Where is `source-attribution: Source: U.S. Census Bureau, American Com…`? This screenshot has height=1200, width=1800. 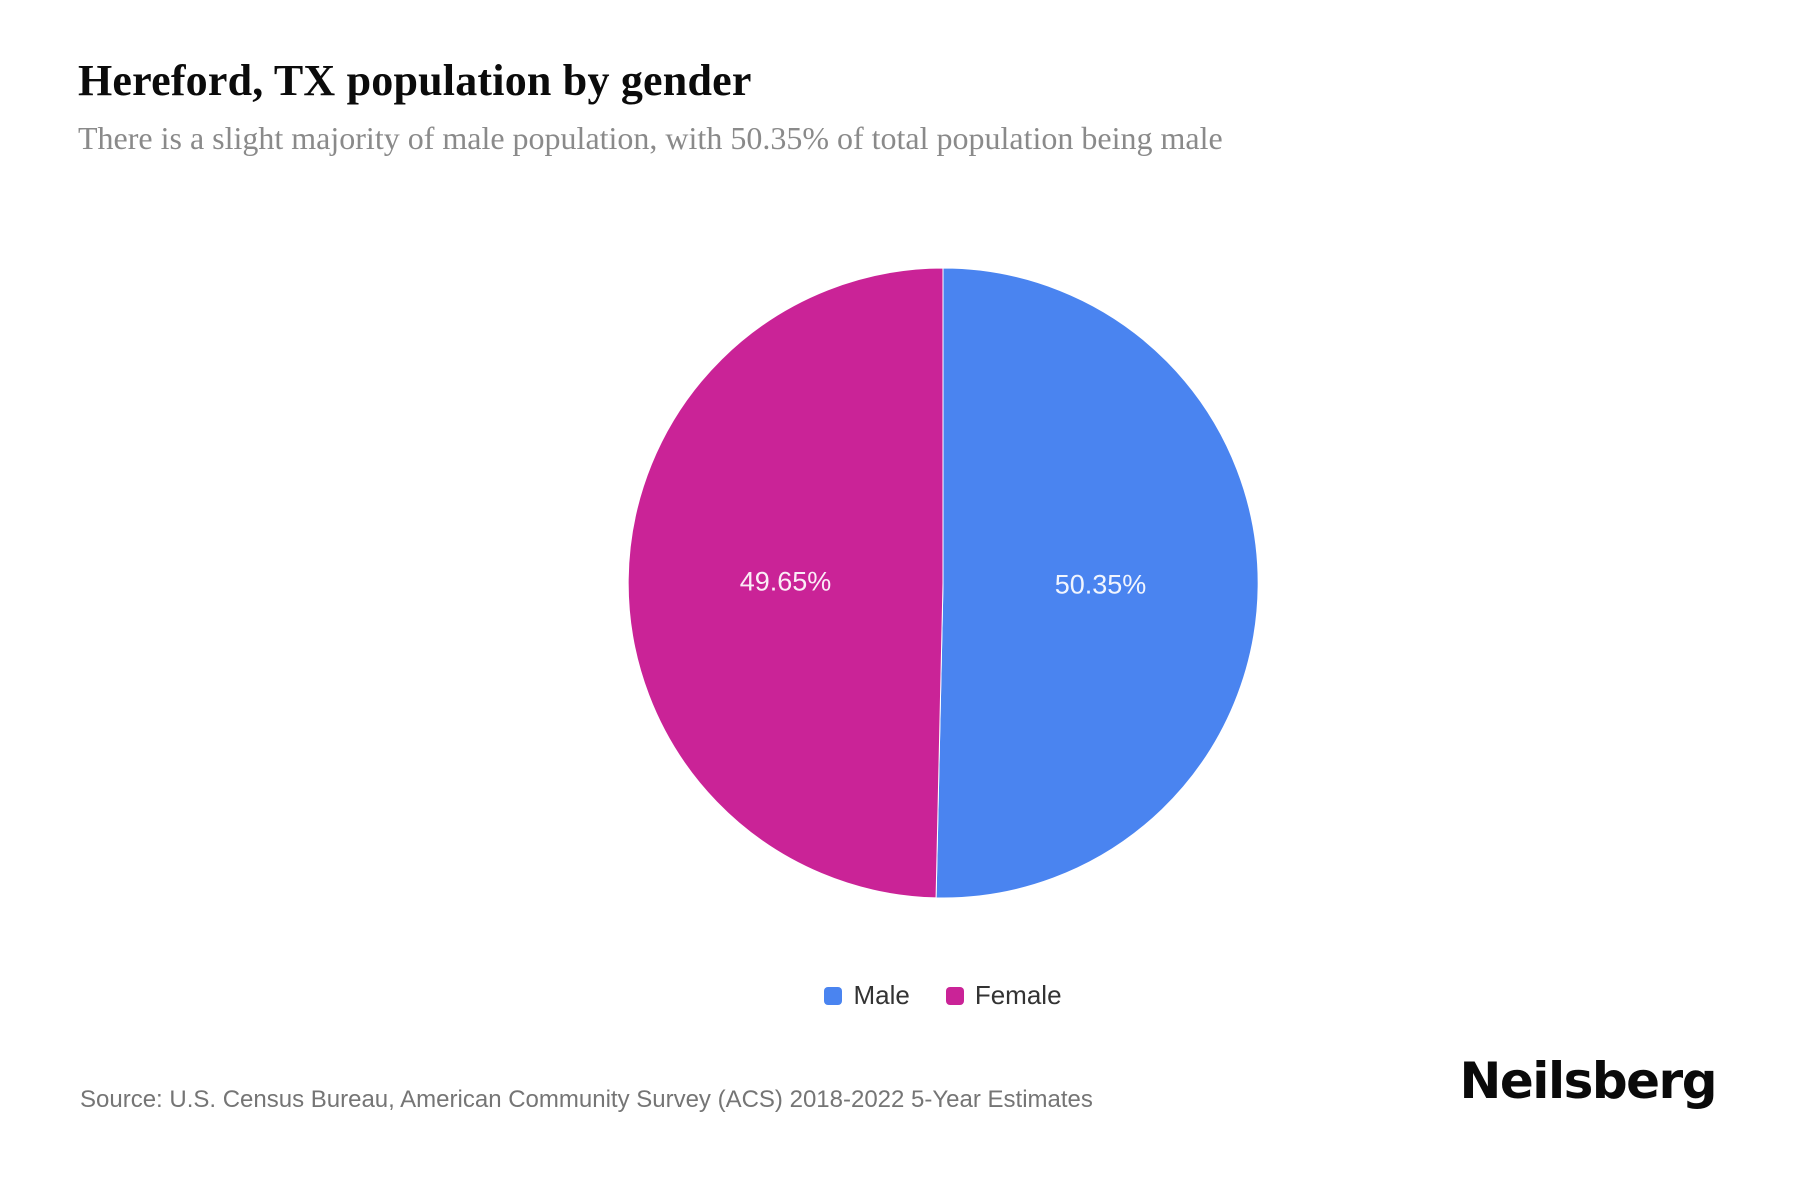 source-attribution: Source: U.S. Census Bureau, American Com… is located at coordinates (586, 1099).